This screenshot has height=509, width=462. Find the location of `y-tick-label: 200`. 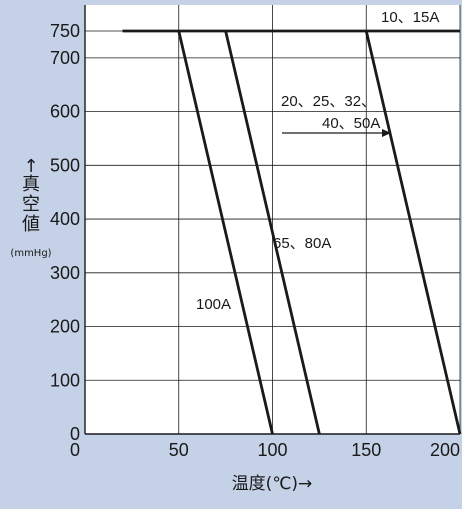

y-tick-label: 200 is located at coordinates (65, 327).